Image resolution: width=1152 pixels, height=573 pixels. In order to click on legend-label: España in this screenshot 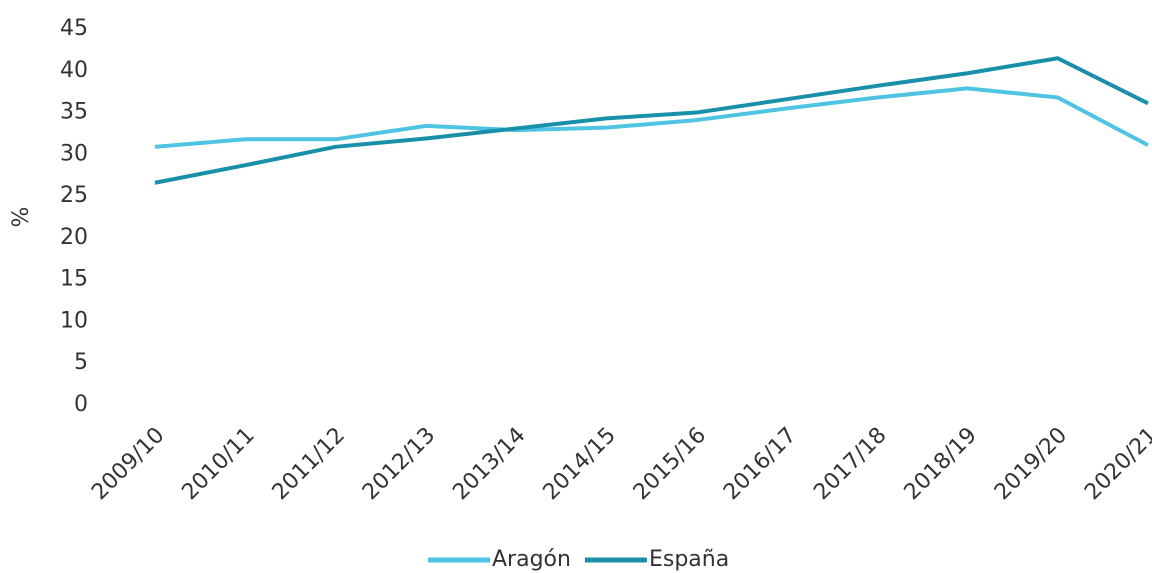, I will do `click(689, 559)`.